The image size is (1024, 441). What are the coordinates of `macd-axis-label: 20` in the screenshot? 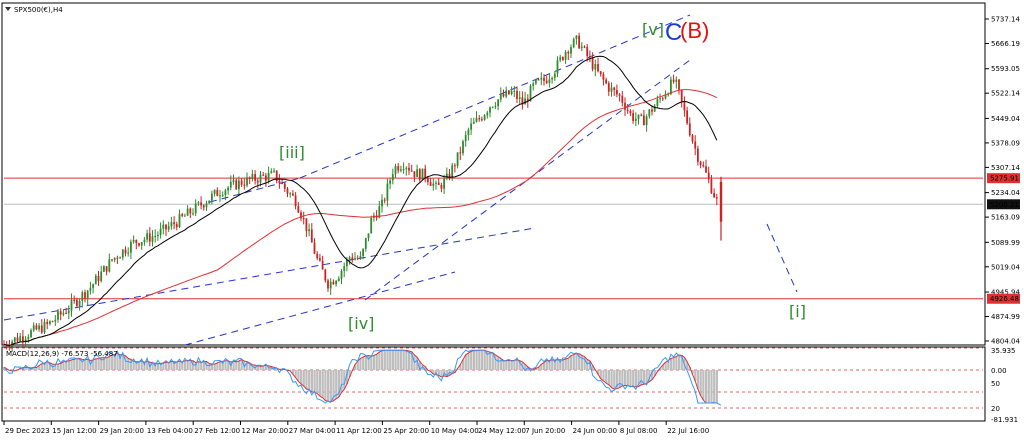 It's located at (995, 409).